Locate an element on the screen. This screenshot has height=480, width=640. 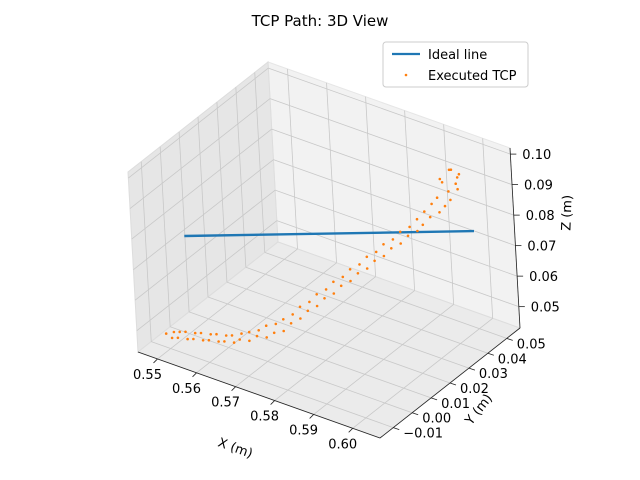
series-ideal-line is located at coordinates (329, 233).